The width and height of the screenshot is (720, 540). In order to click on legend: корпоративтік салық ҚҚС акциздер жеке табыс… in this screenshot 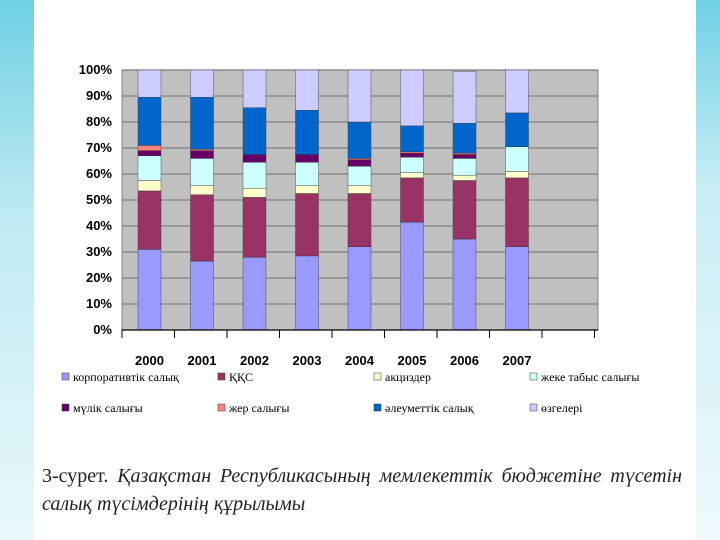, I will do `click(350, 392)`.